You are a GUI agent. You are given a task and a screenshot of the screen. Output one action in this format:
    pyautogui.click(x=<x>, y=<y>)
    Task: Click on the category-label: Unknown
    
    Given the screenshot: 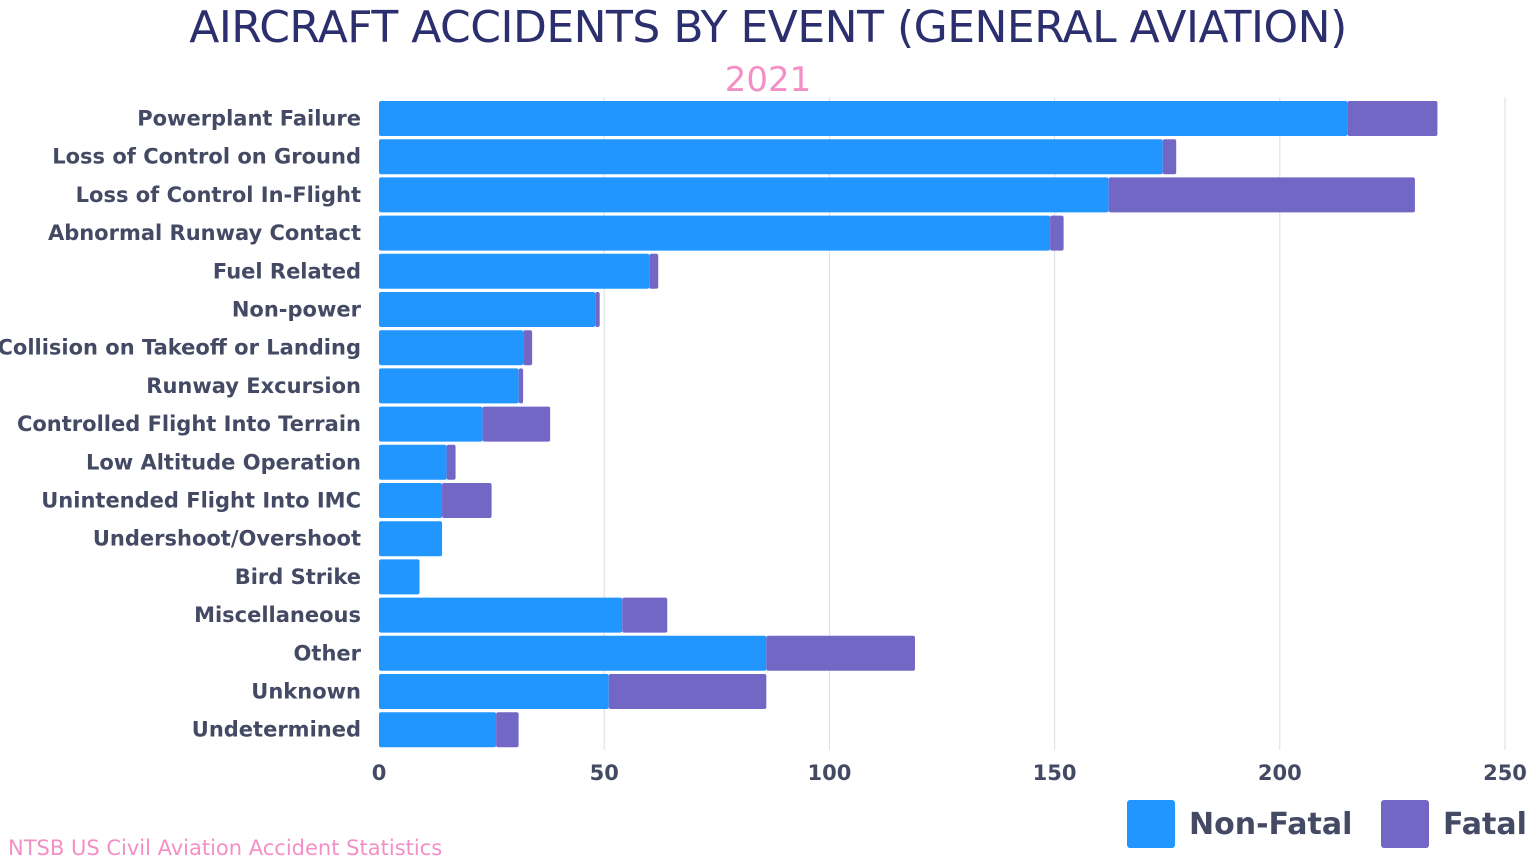 What is the action you would take?
    pyautogui.click(x=306, y=692)
    